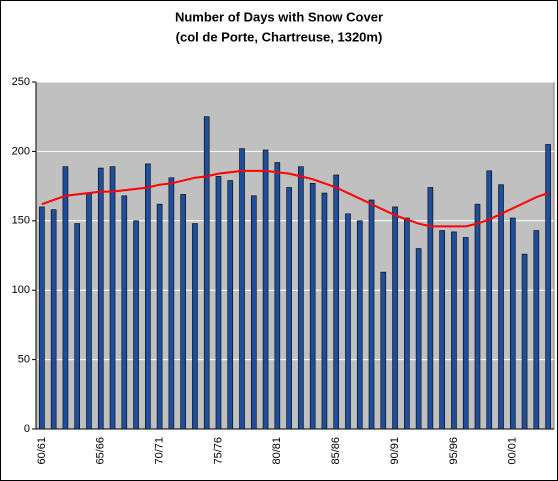 The width and height of the screenshot is (558, 481). What do you see at coordinates (160, 451) in the screenshot?
I see `x-tick-label: 70/71` at bounding box center [160, 451].